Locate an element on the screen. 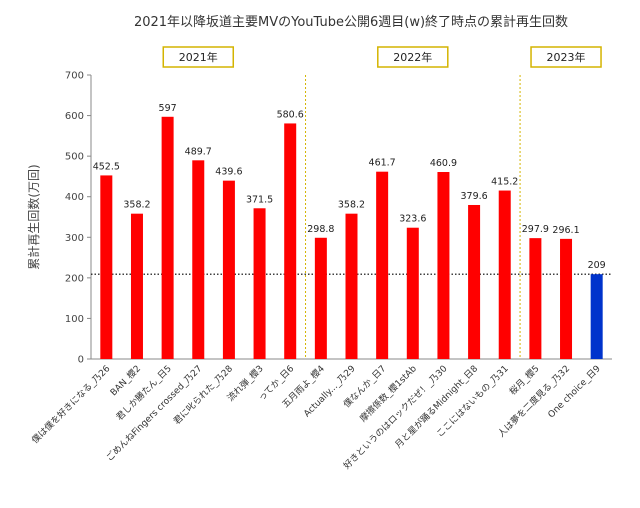  category-label: 君しか勝たん_日5 is located at coordinates (143, 393).